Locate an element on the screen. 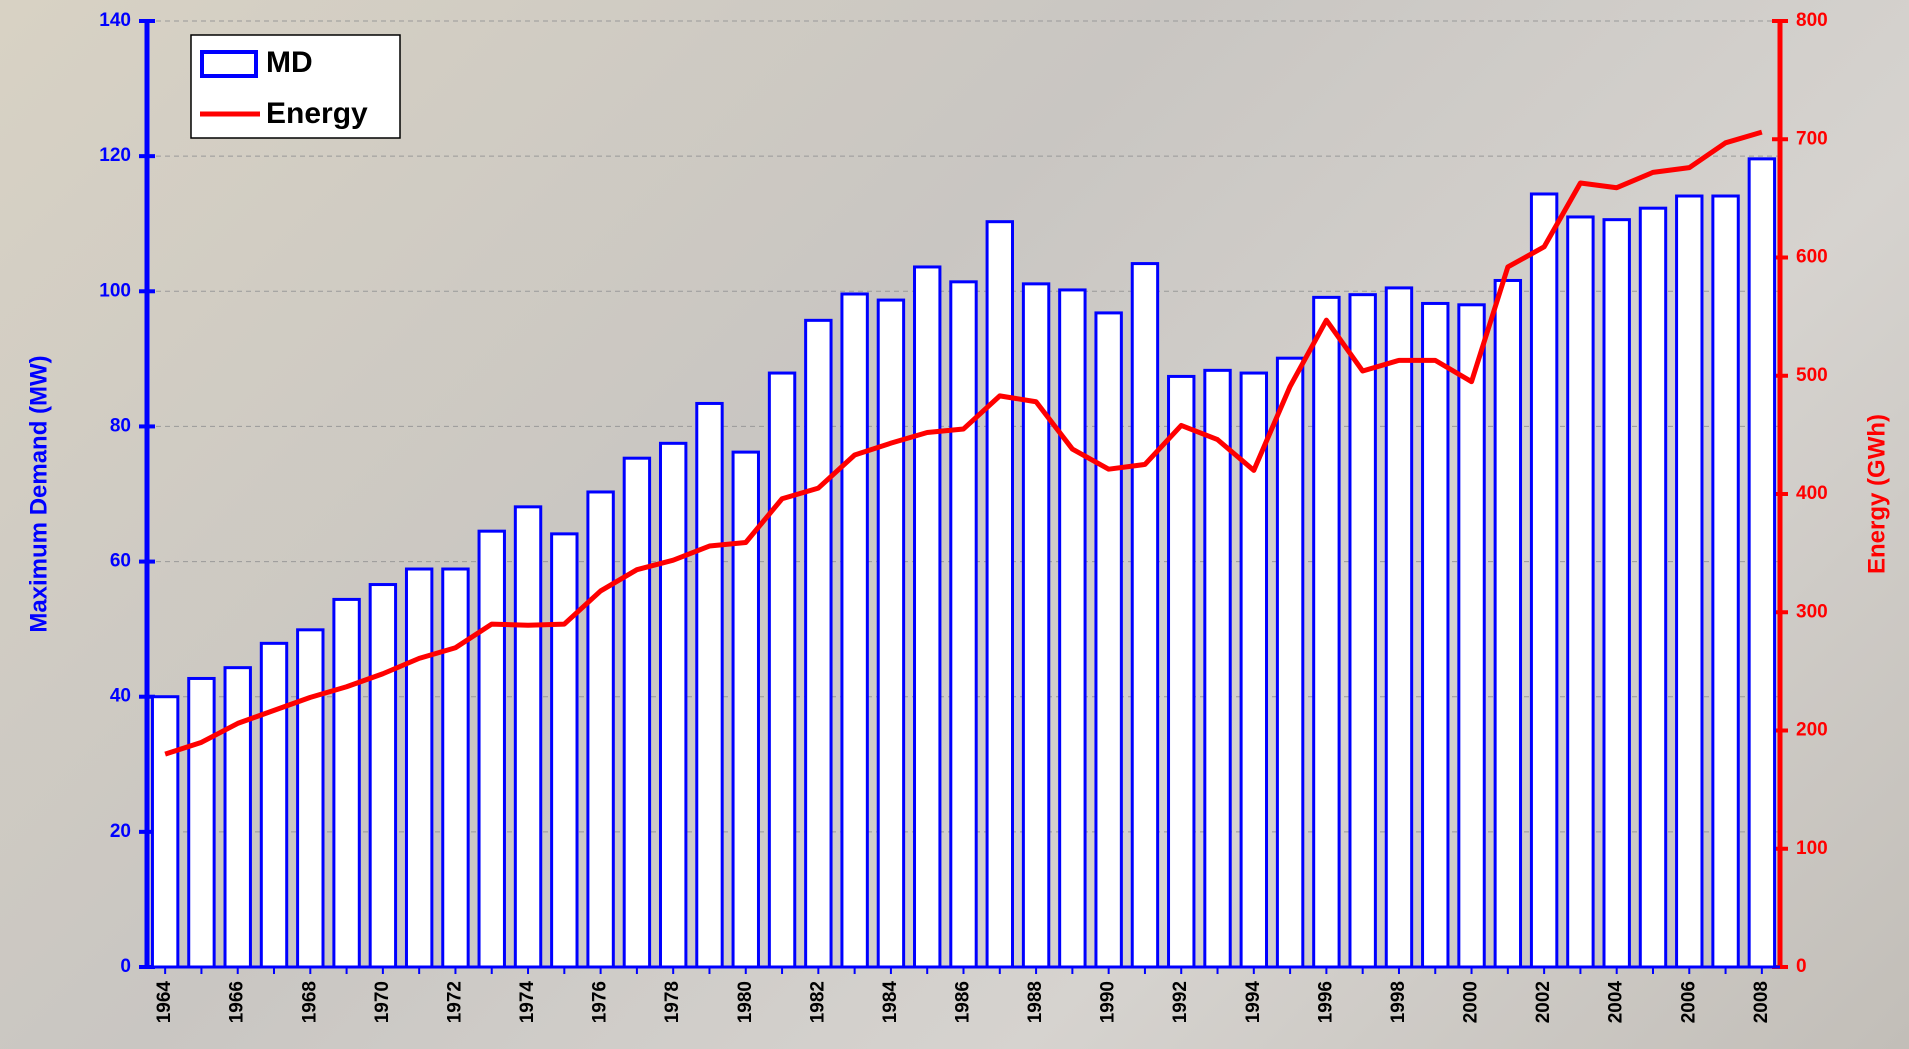  y2-tick-label: 100 is located at coordinates (1812, 848).